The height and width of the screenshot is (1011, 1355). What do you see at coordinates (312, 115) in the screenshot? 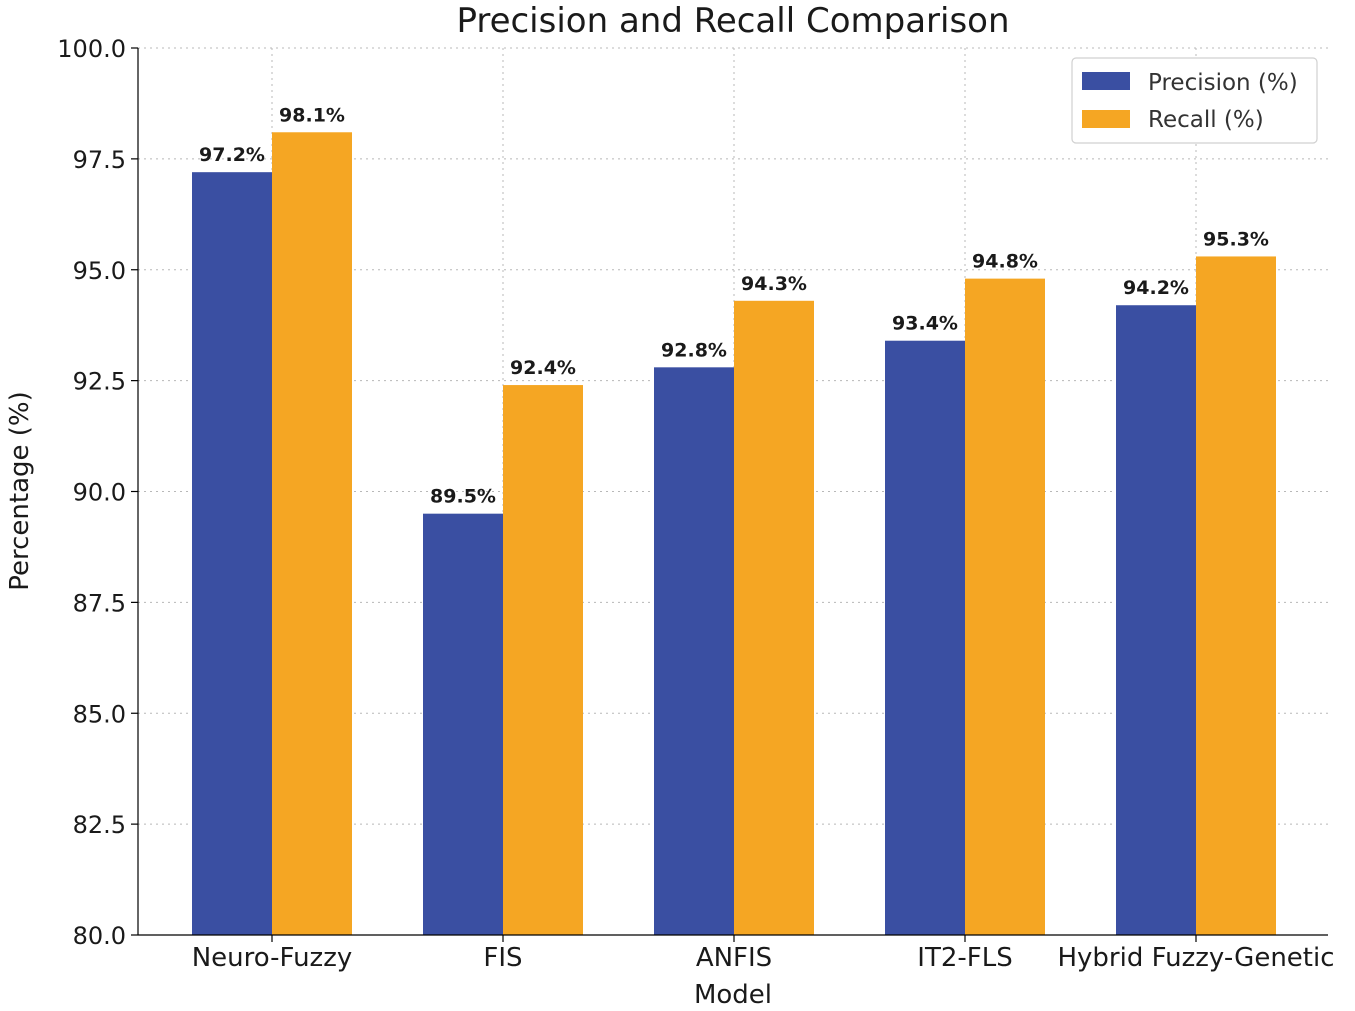
I see `recall-value-label: 98.1%` at bounding box center [312, 115].